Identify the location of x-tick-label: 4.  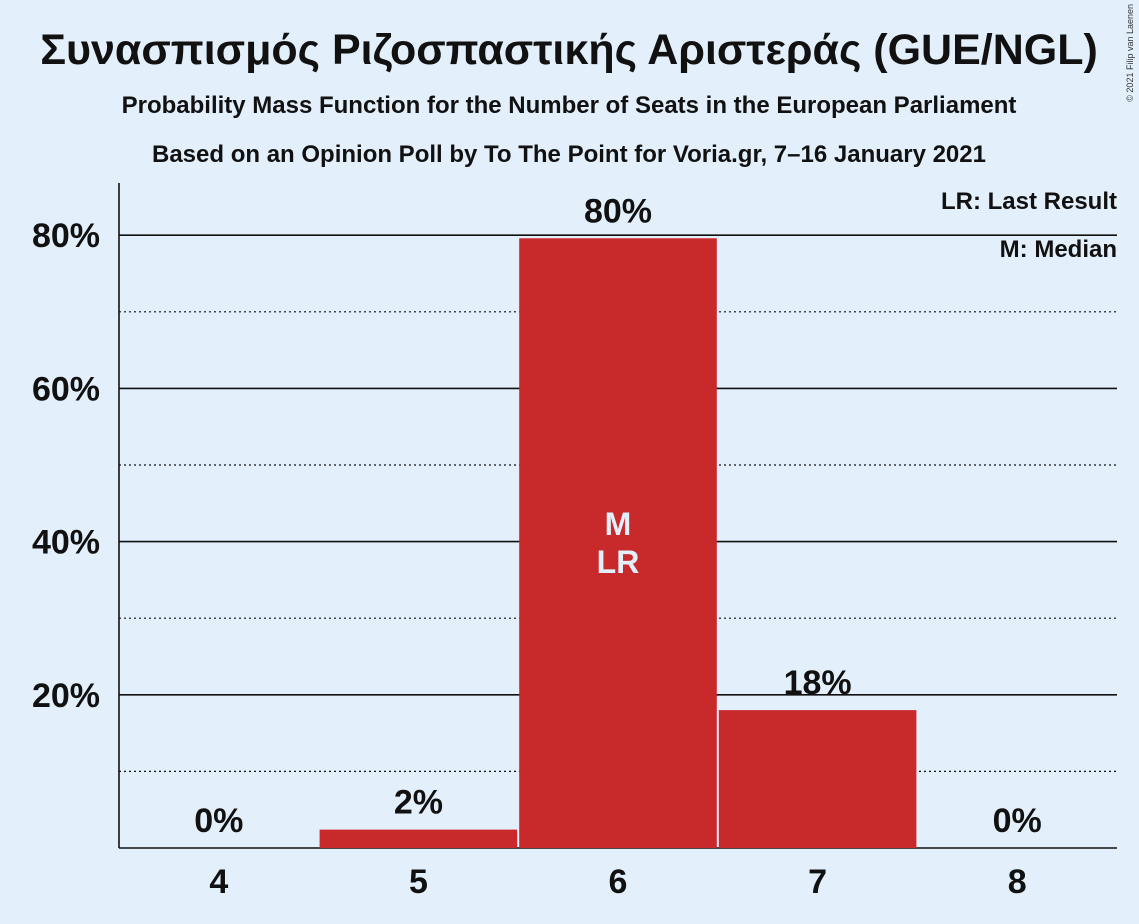
(218, 882).